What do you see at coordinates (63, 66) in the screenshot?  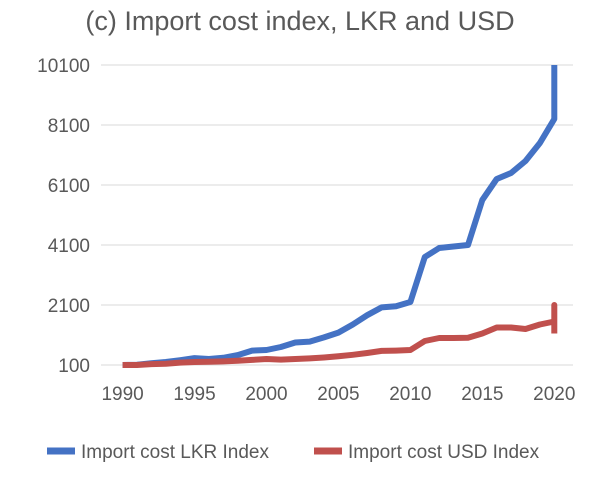 I see `y-tick-label: 10100` at bounding box center [63, 66].